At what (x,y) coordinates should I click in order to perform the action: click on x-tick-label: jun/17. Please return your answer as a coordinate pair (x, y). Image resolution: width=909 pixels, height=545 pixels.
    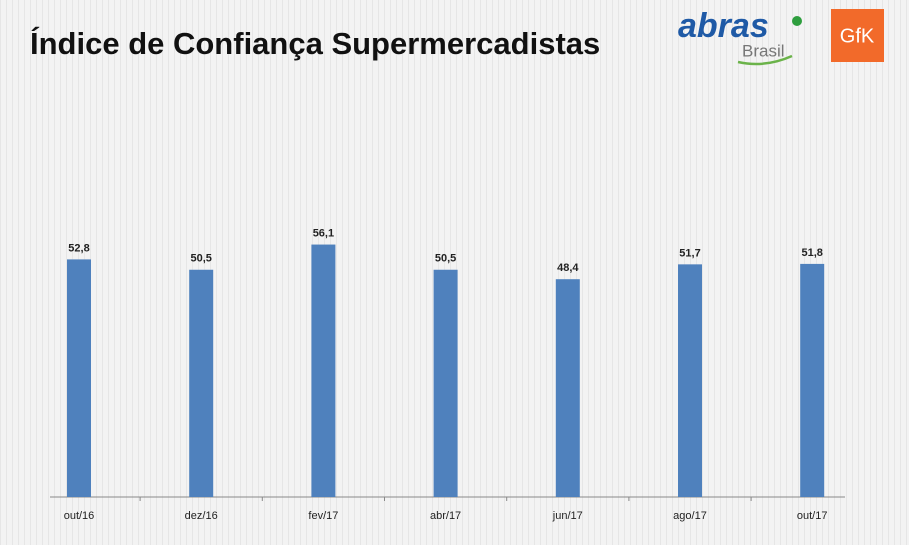
    Looking at the image, I should click on (567, 516).